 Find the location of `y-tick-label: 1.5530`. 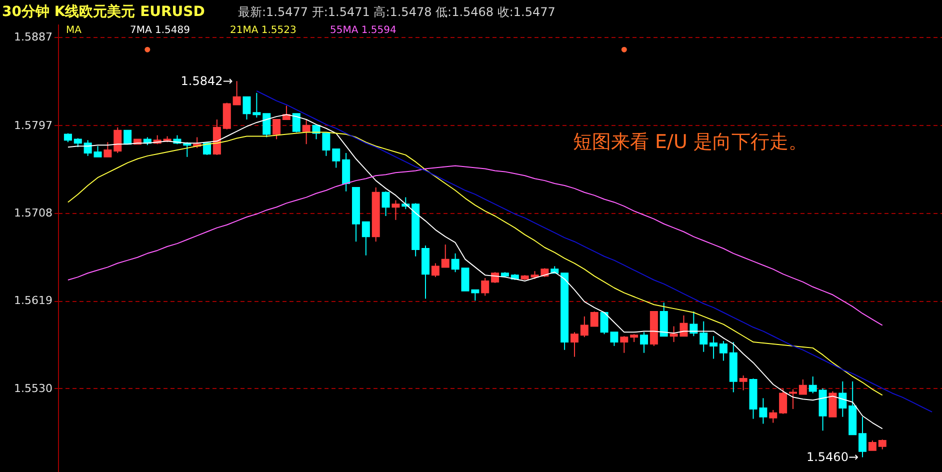

y-tick-label: 1.5530 is located at coordinates (33, 388).